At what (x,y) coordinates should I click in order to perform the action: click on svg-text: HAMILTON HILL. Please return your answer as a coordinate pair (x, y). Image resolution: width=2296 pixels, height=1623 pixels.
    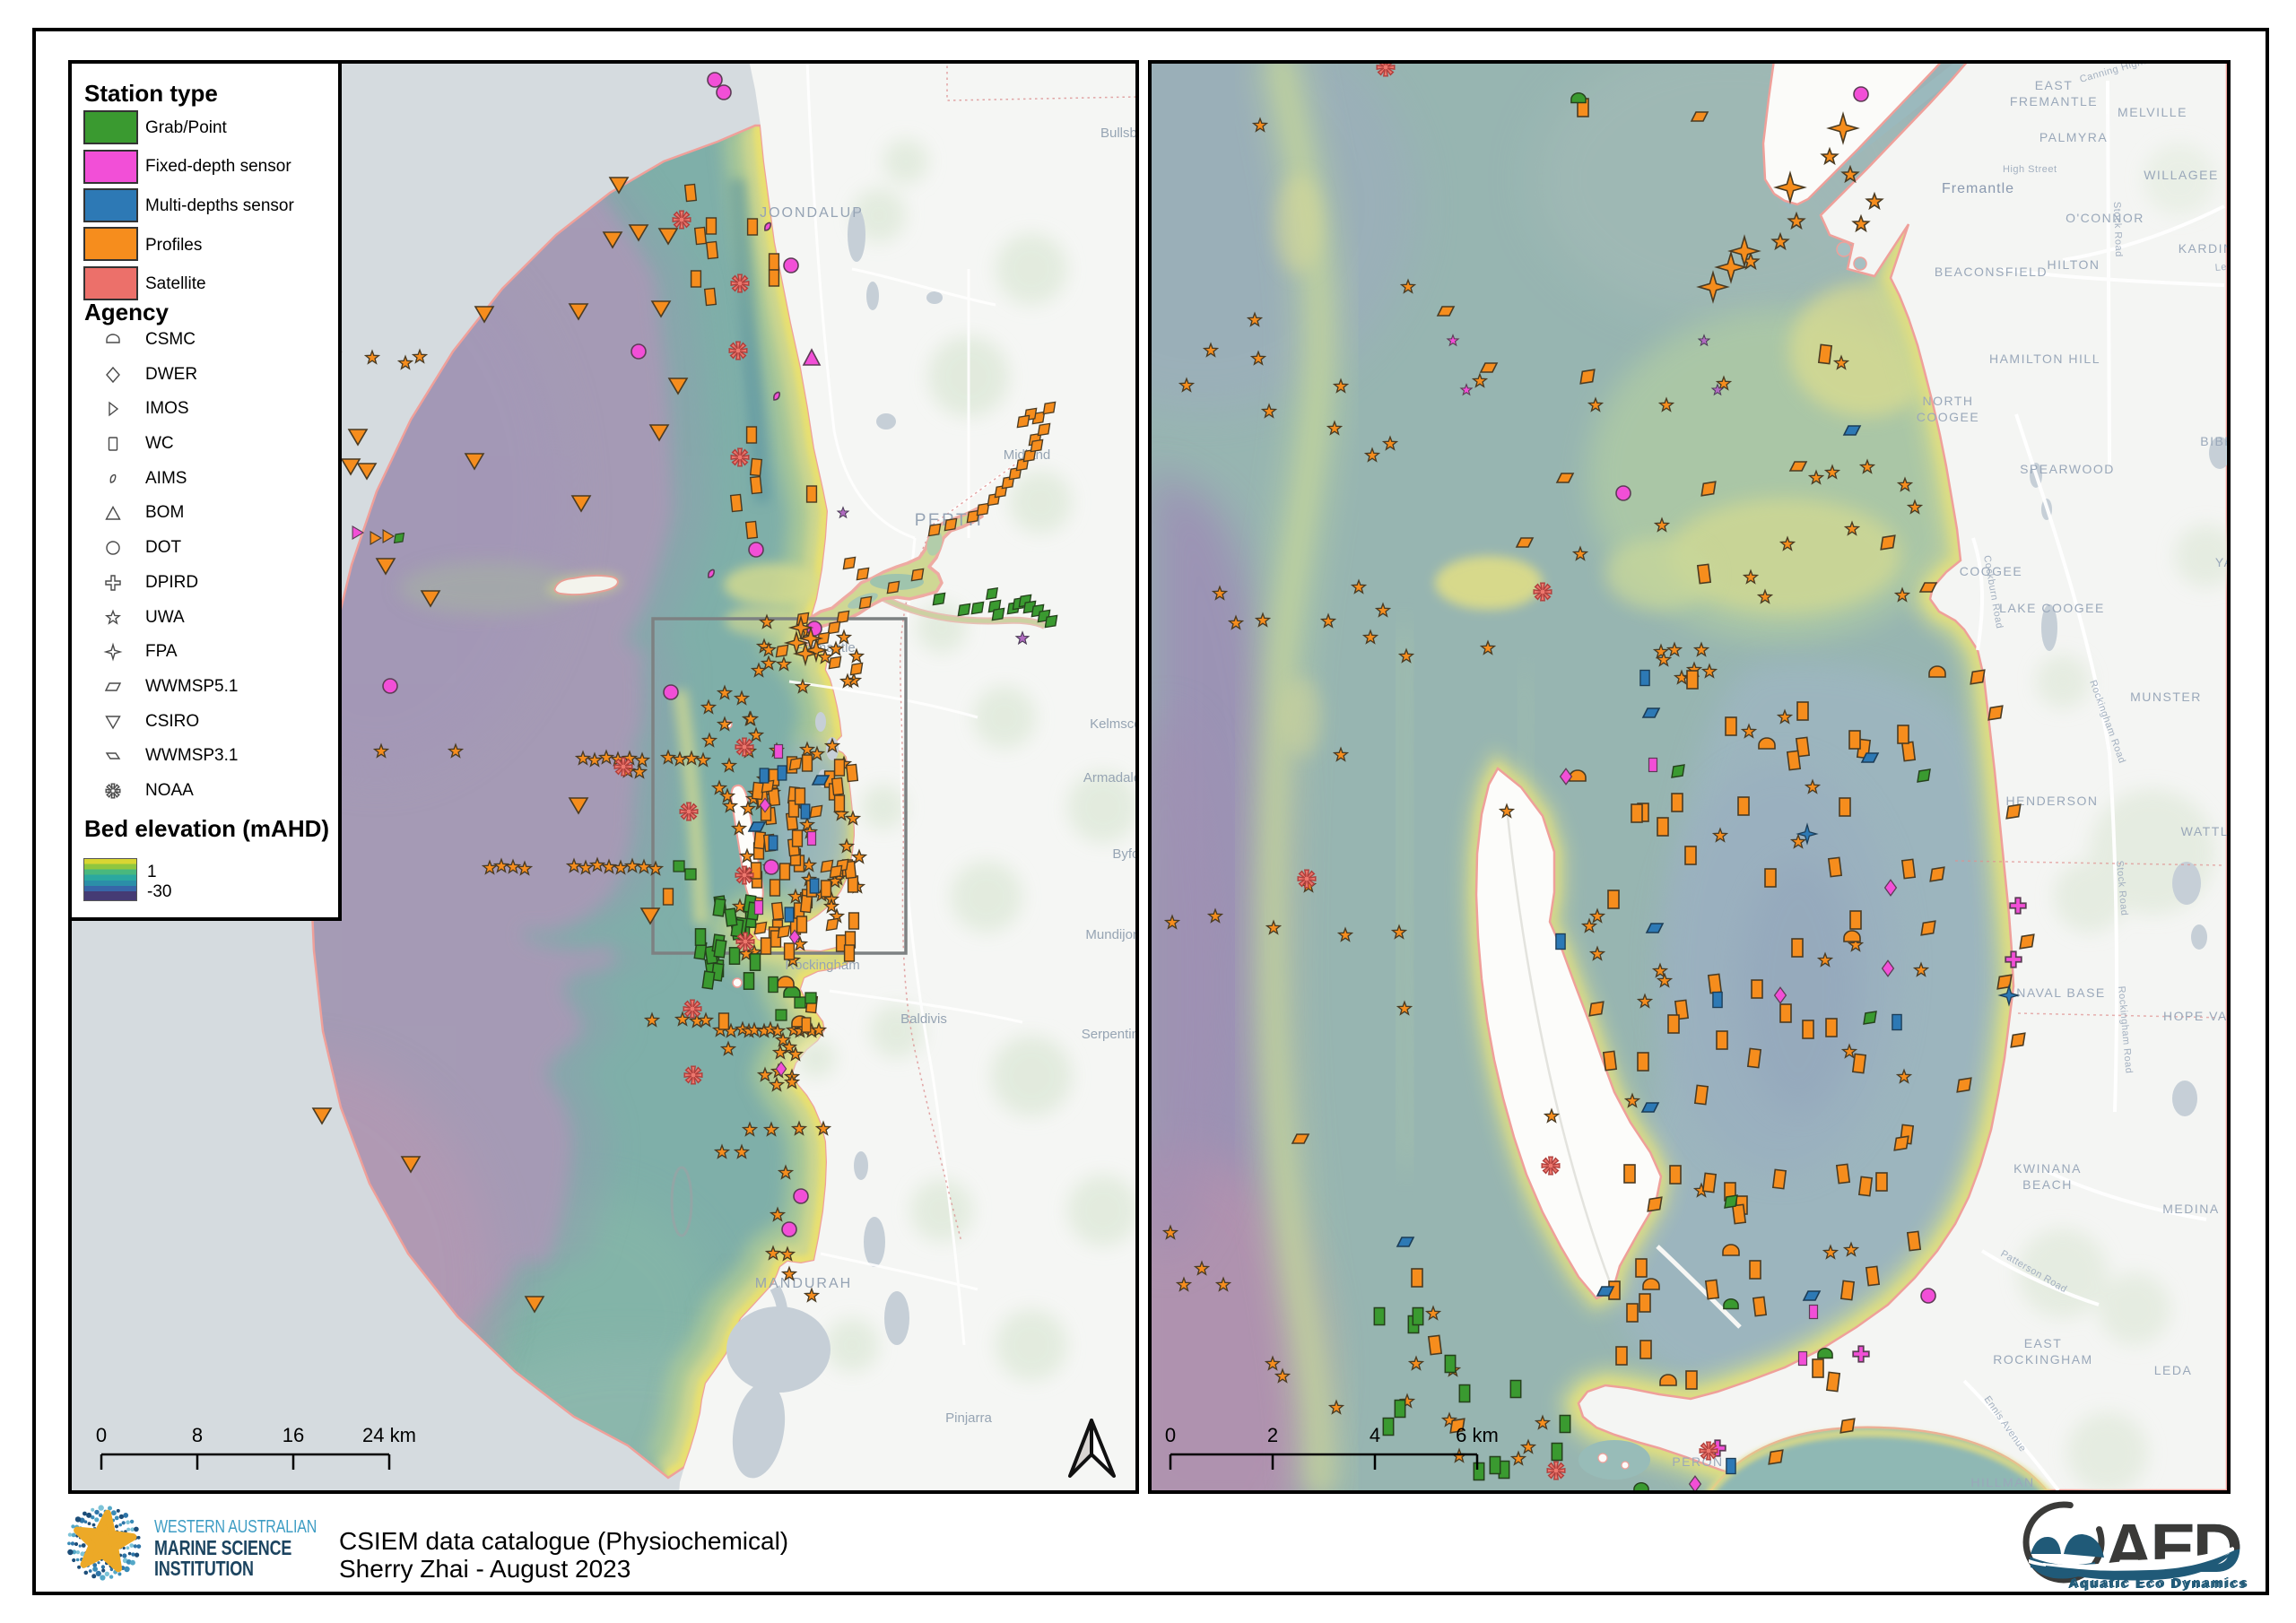
    Looking at the image, I should click on (2044, 359).